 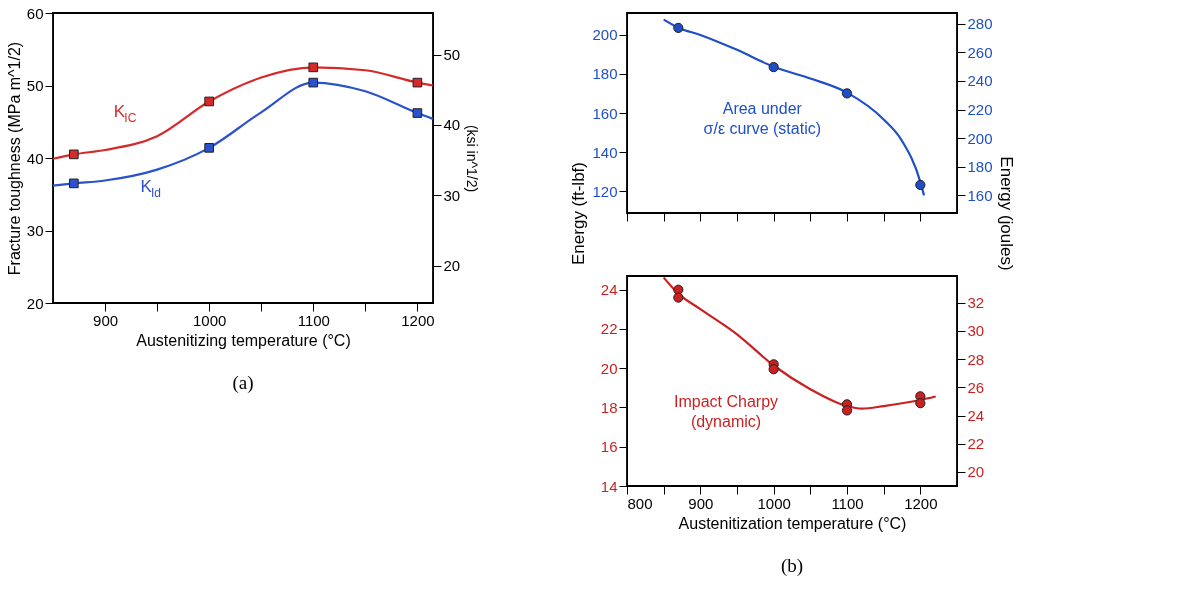 What do you see at coordinates (980, 110) in the screenshot?
I see `y2-tick-label: 220` at bounding box center [980, 110].